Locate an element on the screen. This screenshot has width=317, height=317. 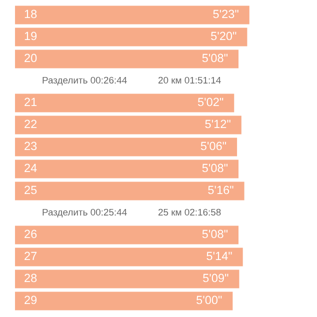
data-label: 5'23" is located at coordinates (225, 14).